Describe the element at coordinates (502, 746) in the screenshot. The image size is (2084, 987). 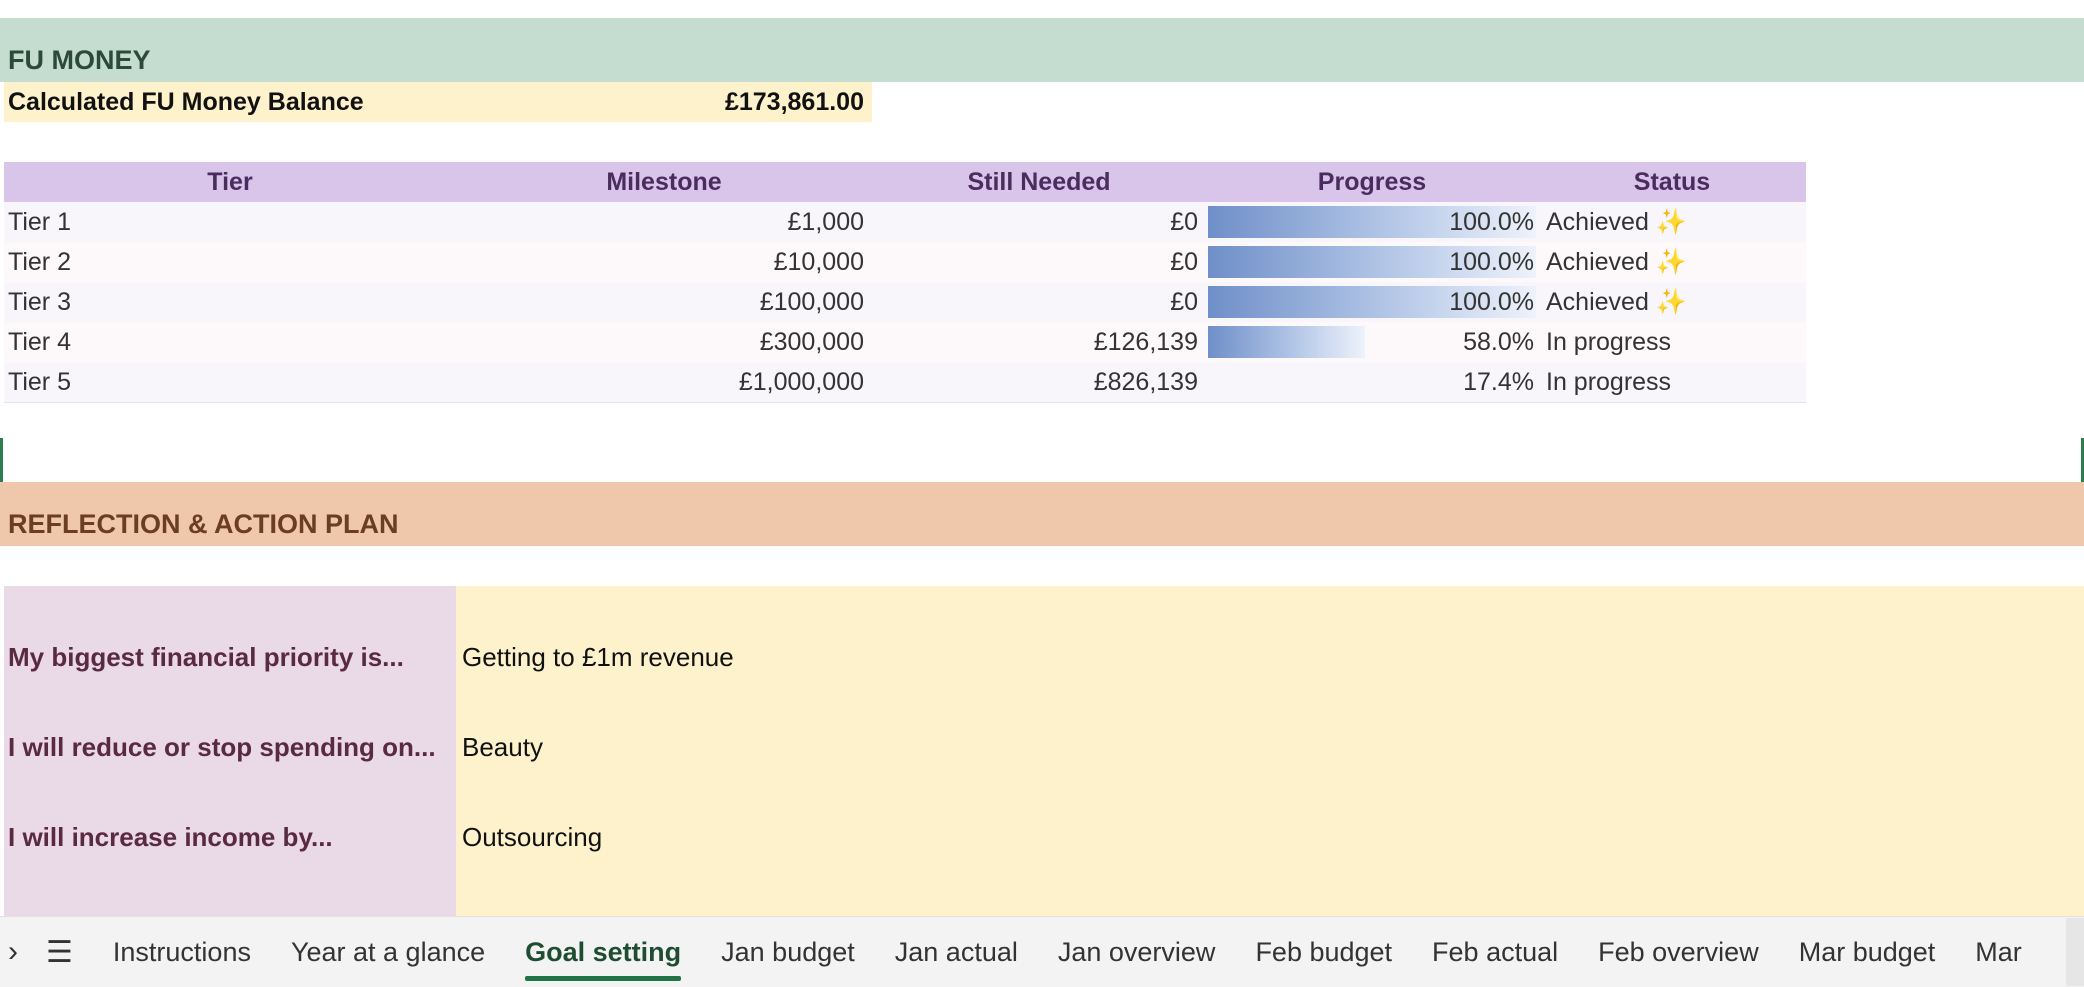
I see `reflection-answer: Beauty` at that location.